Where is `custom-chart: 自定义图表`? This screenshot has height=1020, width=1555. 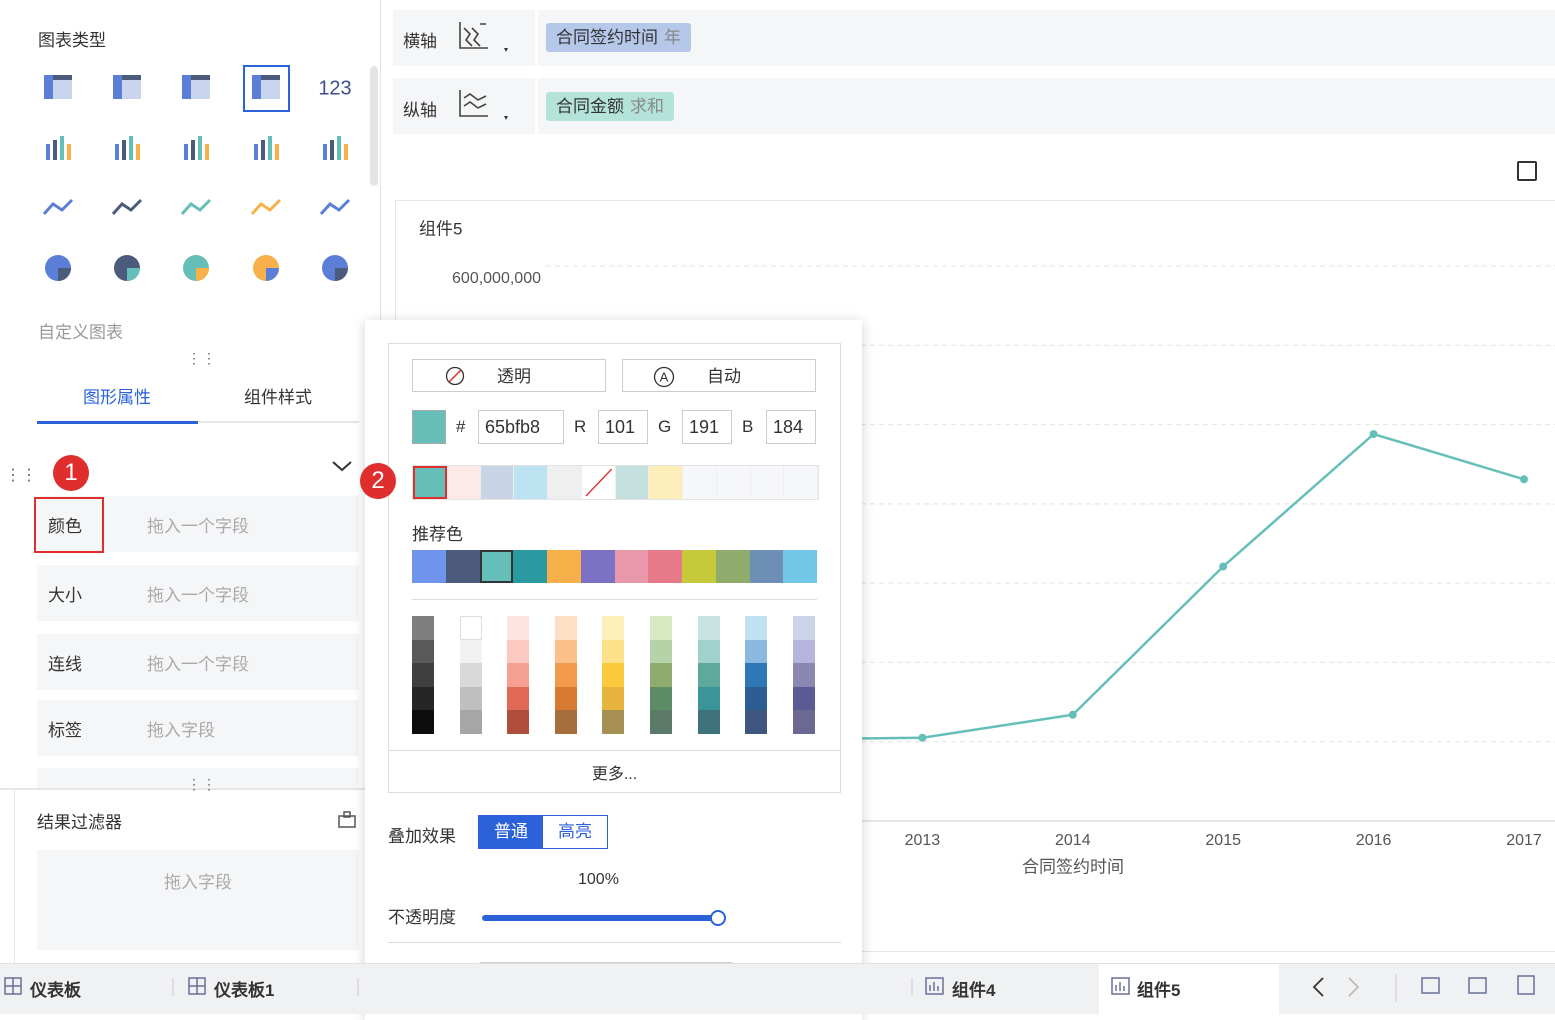 custom-chart: 自定义图表 is located at coordinates (80, 332).